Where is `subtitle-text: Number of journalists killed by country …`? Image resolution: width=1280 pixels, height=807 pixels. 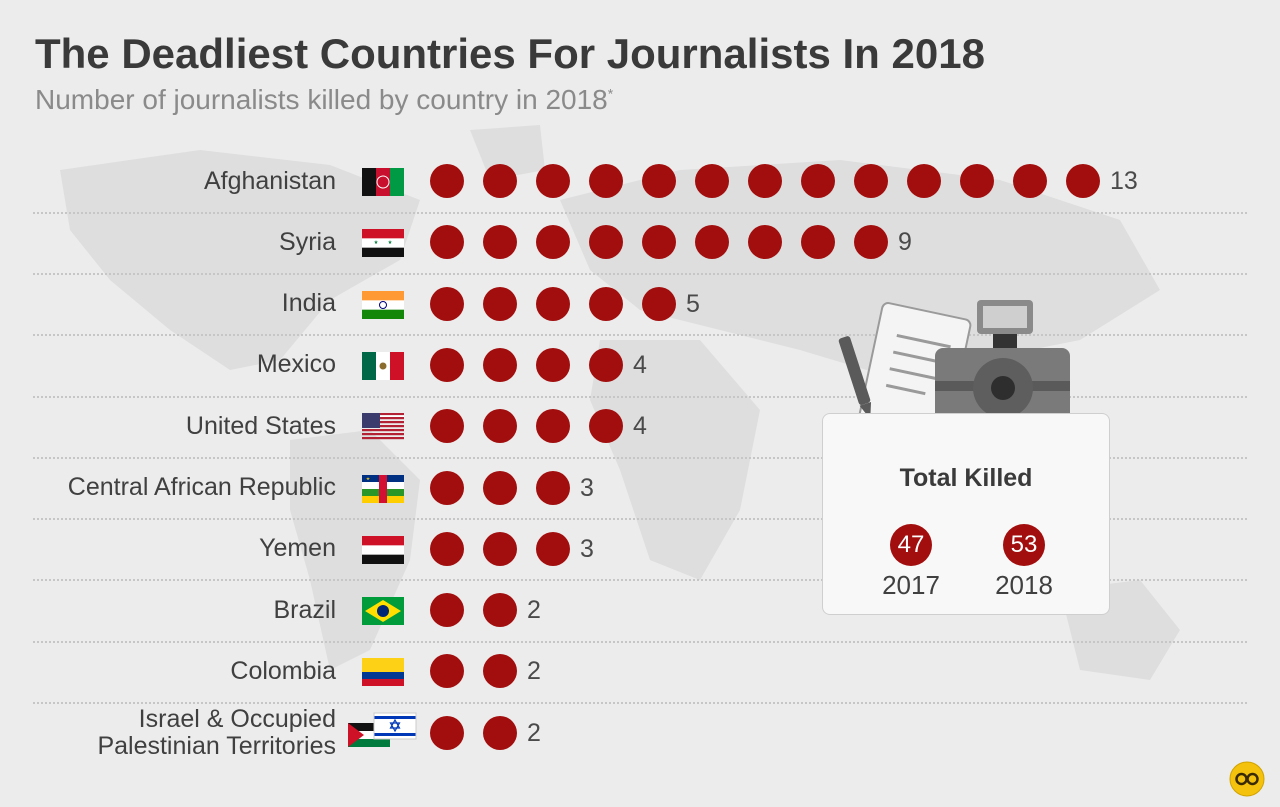
subtitle-text: Number of journalists killed by country … is located at coordinates (321, 99).